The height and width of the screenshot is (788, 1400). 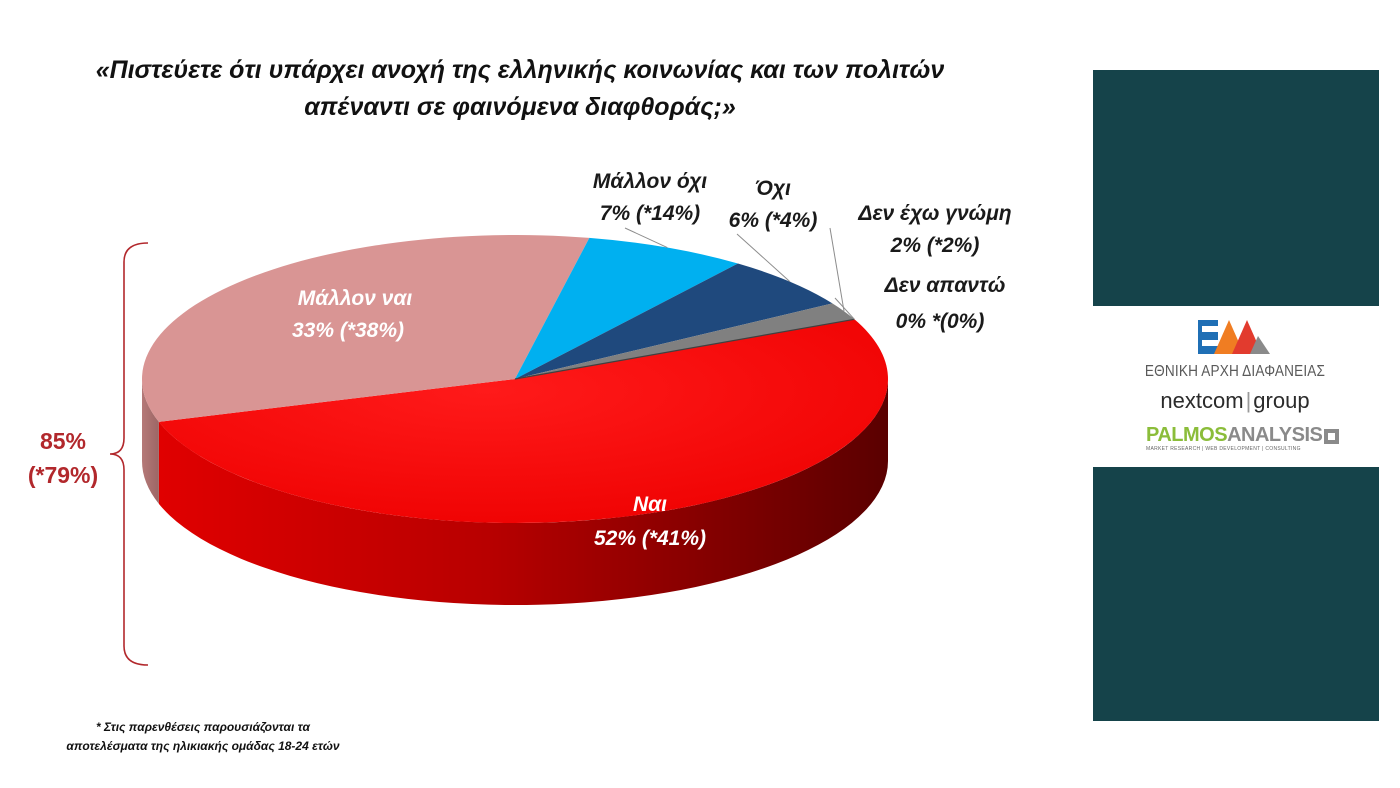 I want to click on slice-label-name: Όχι, so click(x=773, y=188).